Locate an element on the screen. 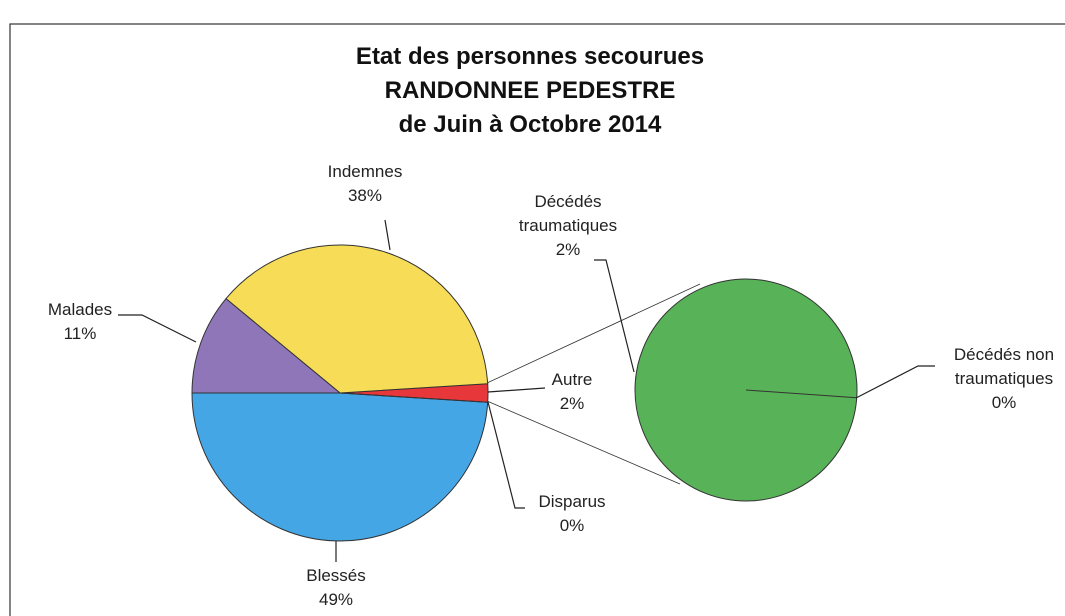  label-text: Blessés is located at coordinates (336, 575).